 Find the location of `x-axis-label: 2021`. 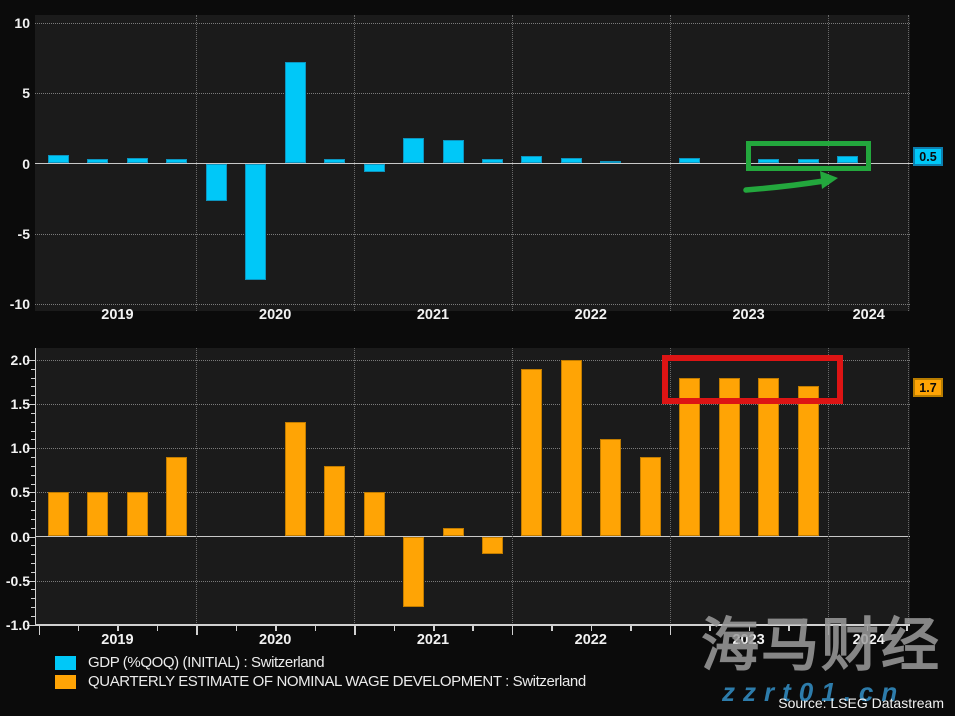

x-axis-label: 2021 is located at coordinates (433, 315).